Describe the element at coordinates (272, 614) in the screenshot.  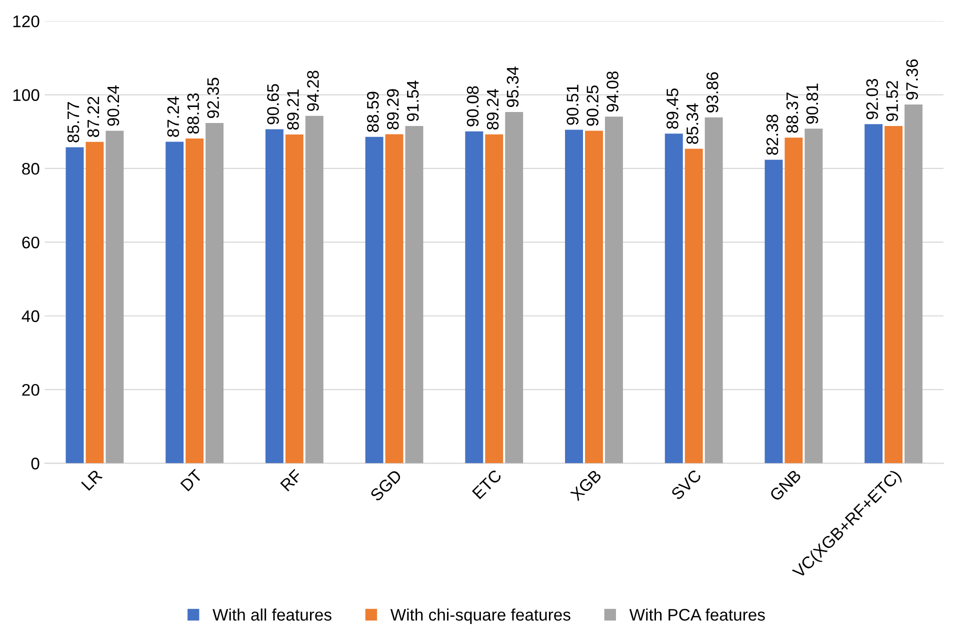
I see `legend-label: With all features` at that location.